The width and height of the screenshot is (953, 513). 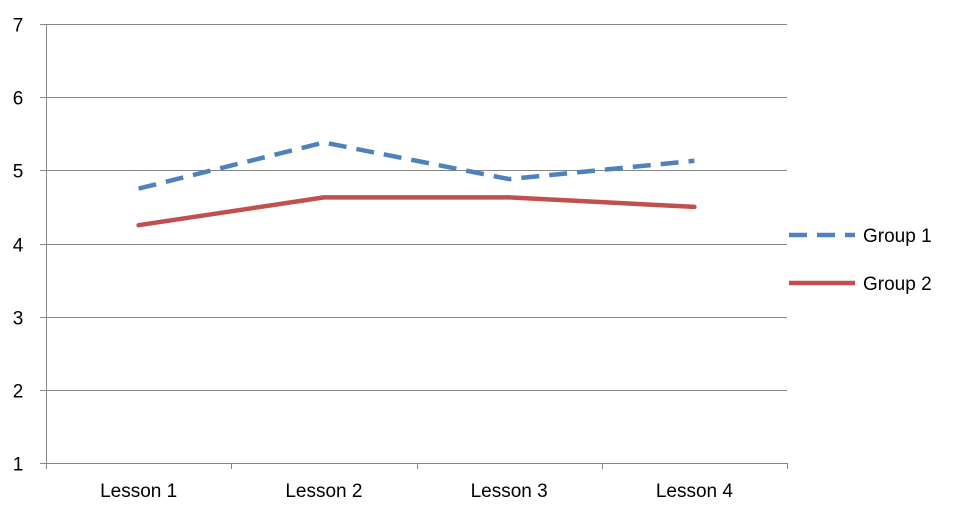 What do you see at coordinates (323, 491) in the screenshot?
I see `x-tick-label: Lesson 2` at bounding box center [323, 491].